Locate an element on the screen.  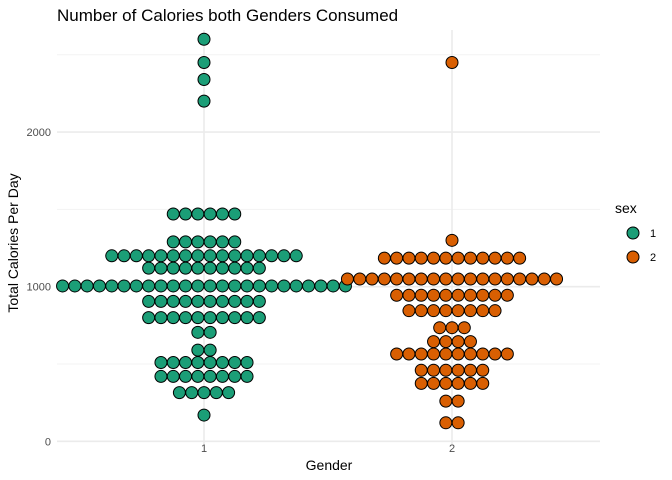
y-tick-label: 2000 is located at coordinates (39, 133).